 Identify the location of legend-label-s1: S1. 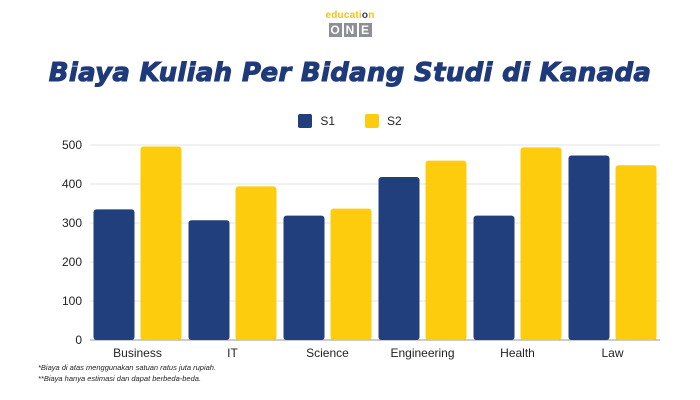
(327, 121).